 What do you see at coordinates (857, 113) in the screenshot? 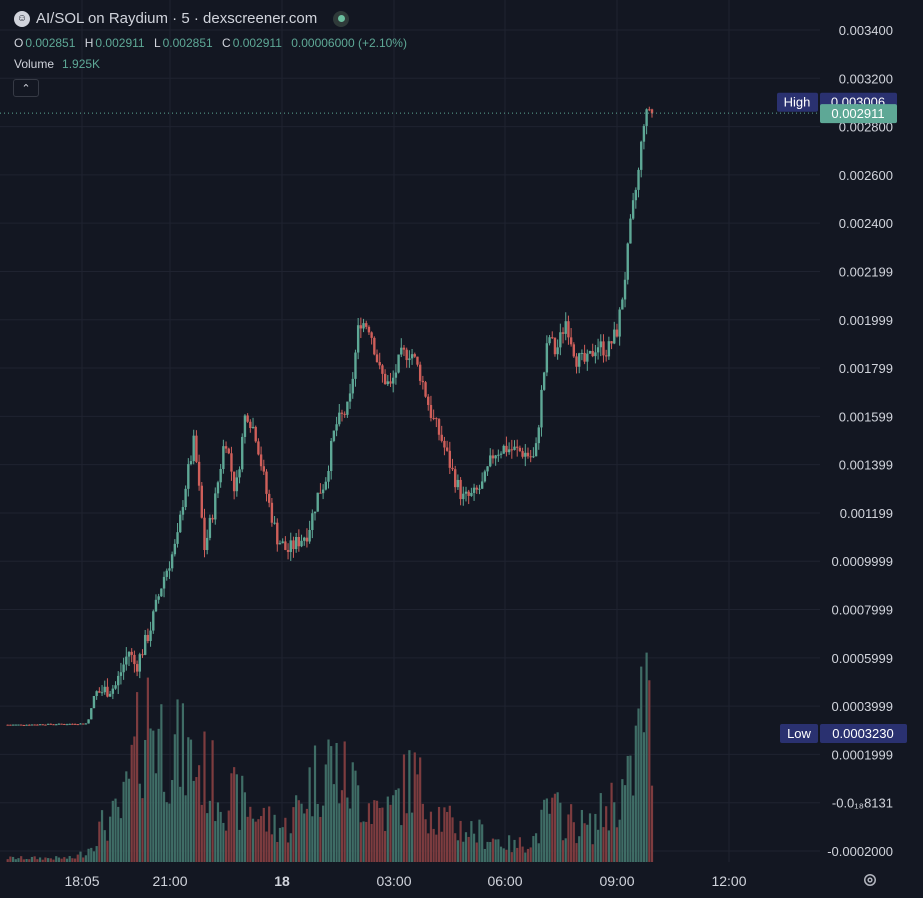
I see `last-price-value: 0.002911` at bounding box center [857, 113].